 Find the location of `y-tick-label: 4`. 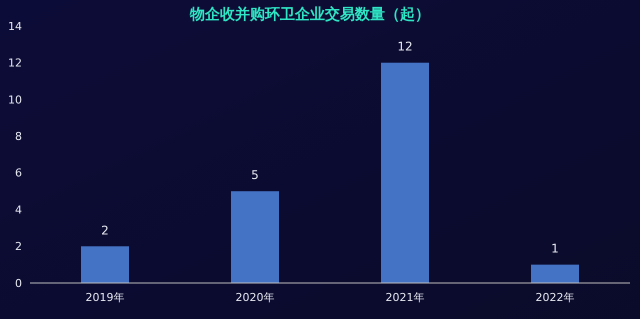

y-tick-label: 4 is located at coordinates (18, 209).